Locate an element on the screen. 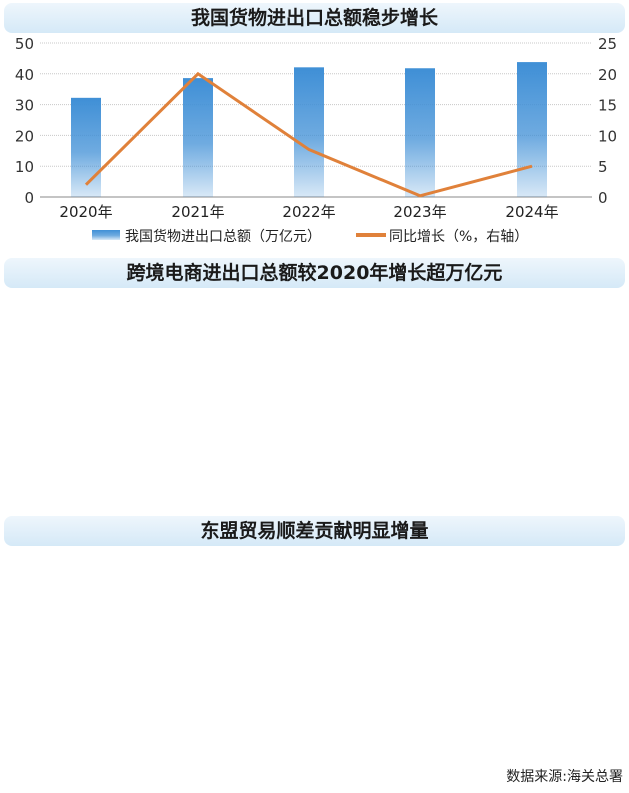 This screenshot has height=793, width=629. legend-label: 我国货物进出口总额（万亿元） is located at coordinates (223, 236).